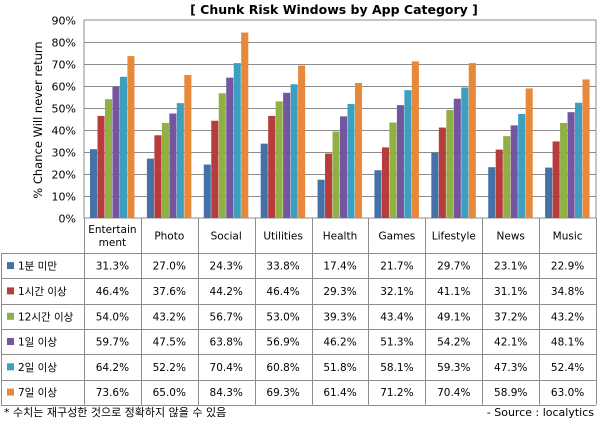  I want to click on data-label: 52.2%, so click(169, 368).